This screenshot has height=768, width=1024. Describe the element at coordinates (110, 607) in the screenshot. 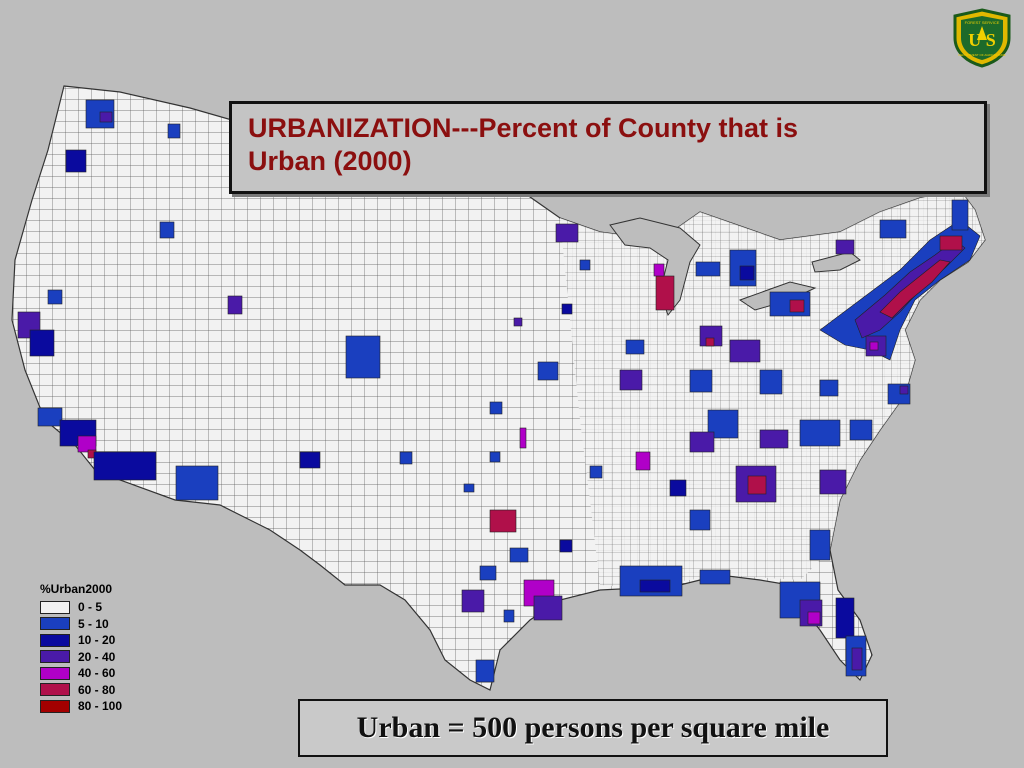

I see `legend-item: 0 - 5` at that location.